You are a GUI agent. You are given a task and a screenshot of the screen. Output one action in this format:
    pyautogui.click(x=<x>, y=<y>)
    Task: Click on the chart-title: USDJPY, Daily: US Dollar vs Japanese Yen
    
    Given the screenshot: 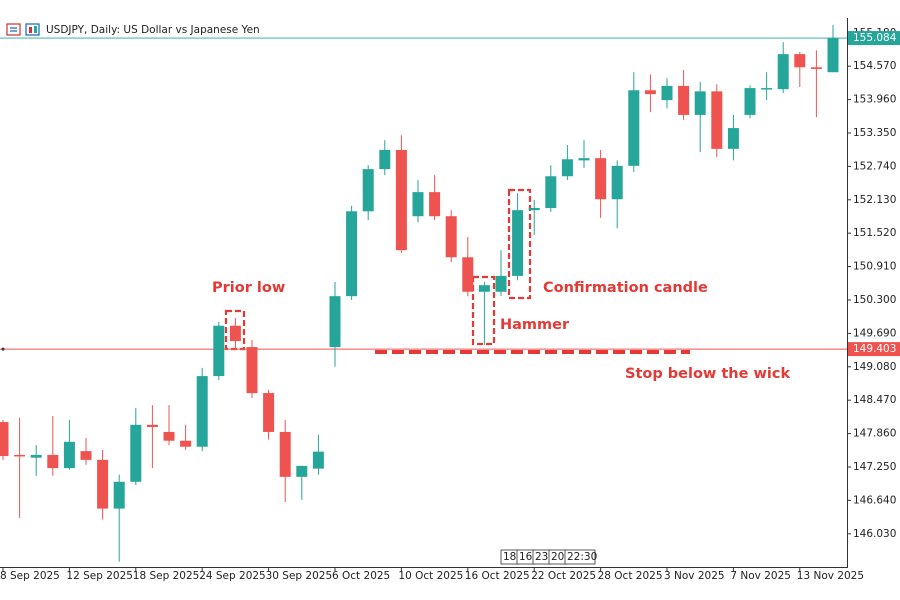 What is the action you would take?
    pyautogui.click(x=153, y=30)
    